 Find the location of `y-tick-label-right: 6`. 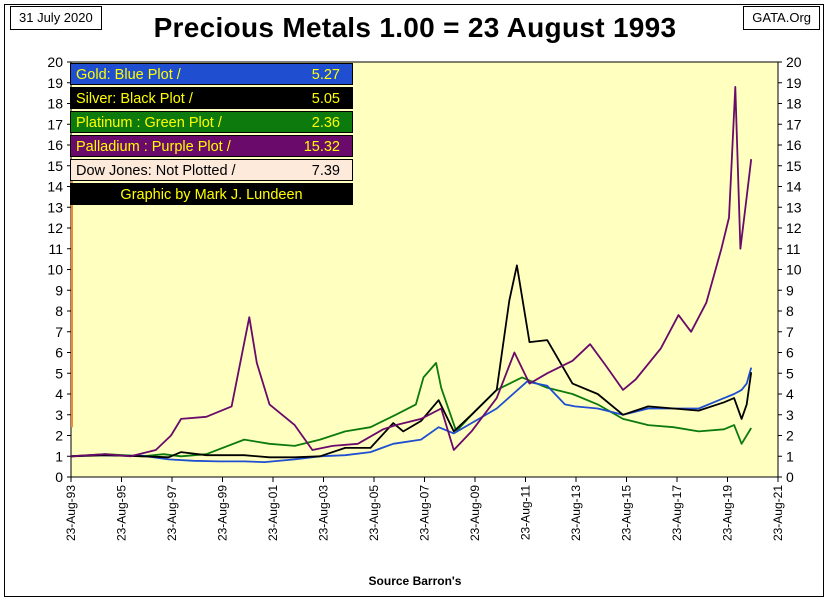

y-tick-label-right: 6 is located at coordinates (790, 353).